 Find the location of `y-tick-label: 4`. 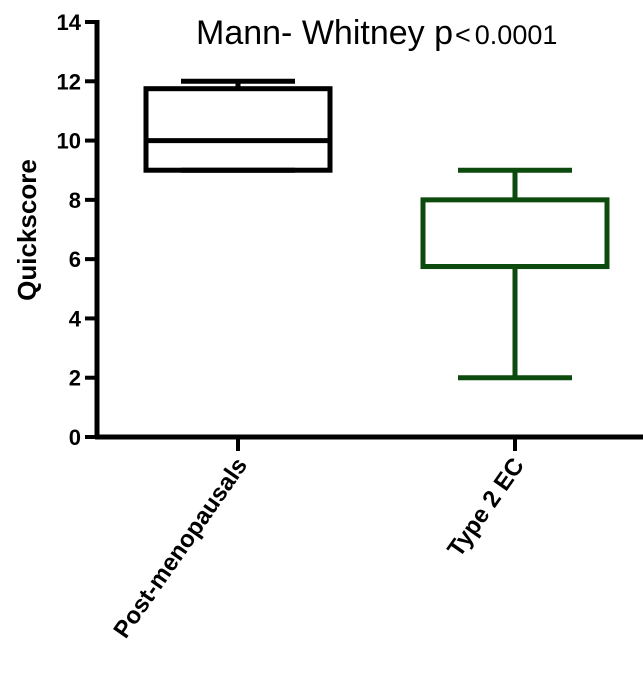

y-tick-label: 4 is located at coordinates (75, 318).